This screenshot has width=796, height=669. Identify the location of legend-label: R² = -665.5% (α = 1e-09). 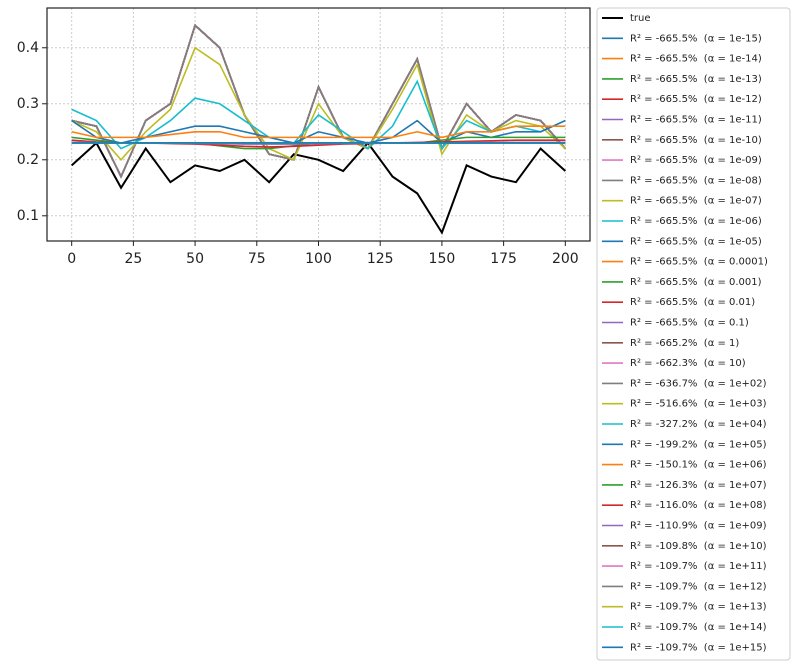
(696, 160).